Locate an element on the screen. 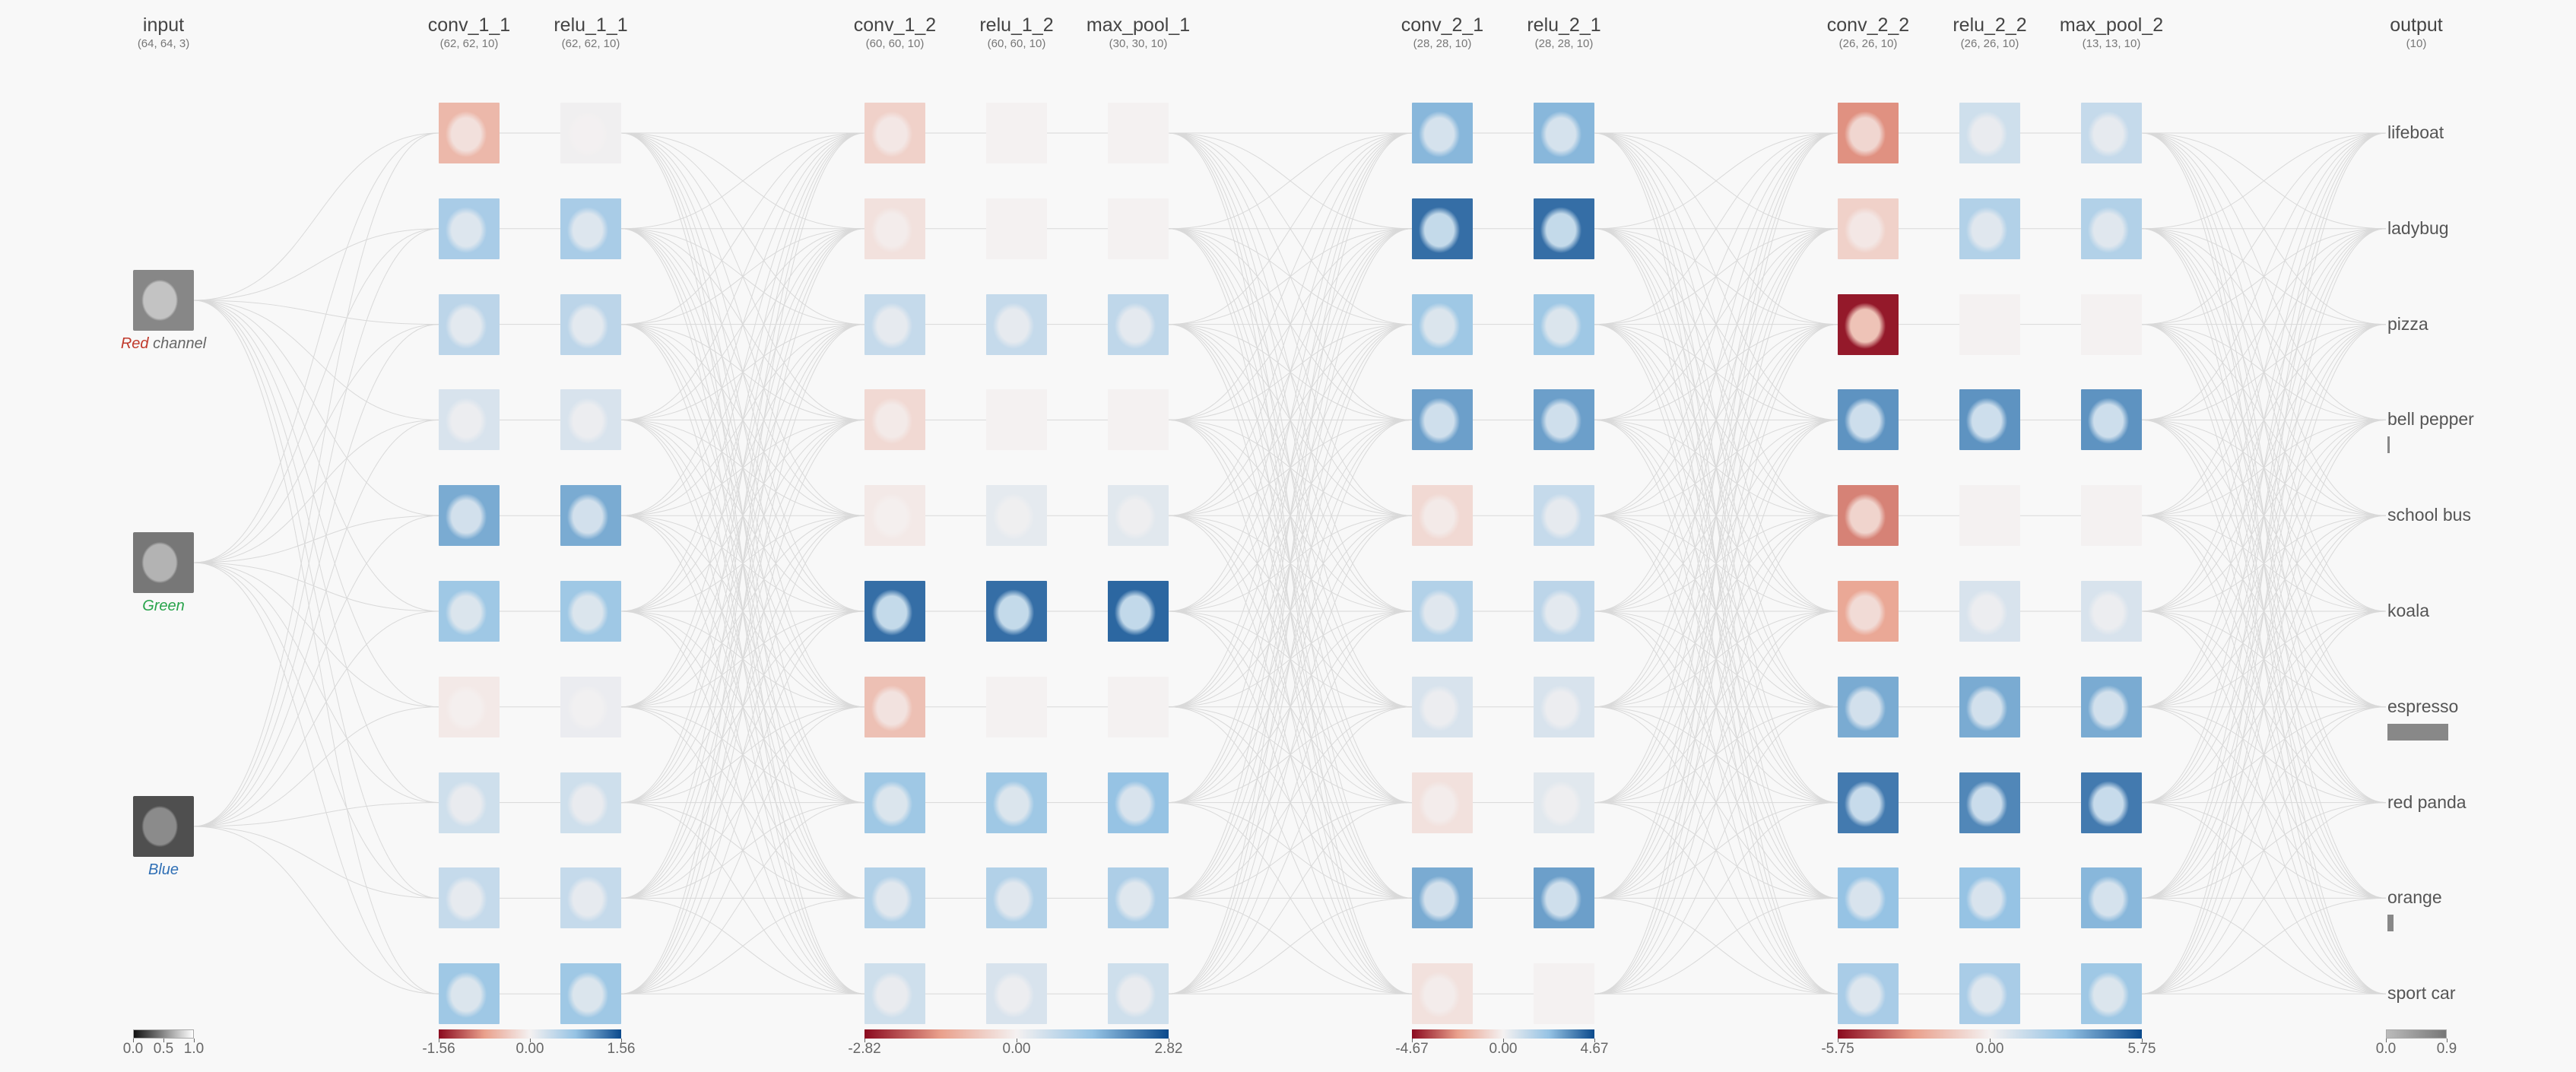 Image resolution: width=2576 pixels, height=1072 pixels. output-class-label: orange is located at coordinates (2414, 897).